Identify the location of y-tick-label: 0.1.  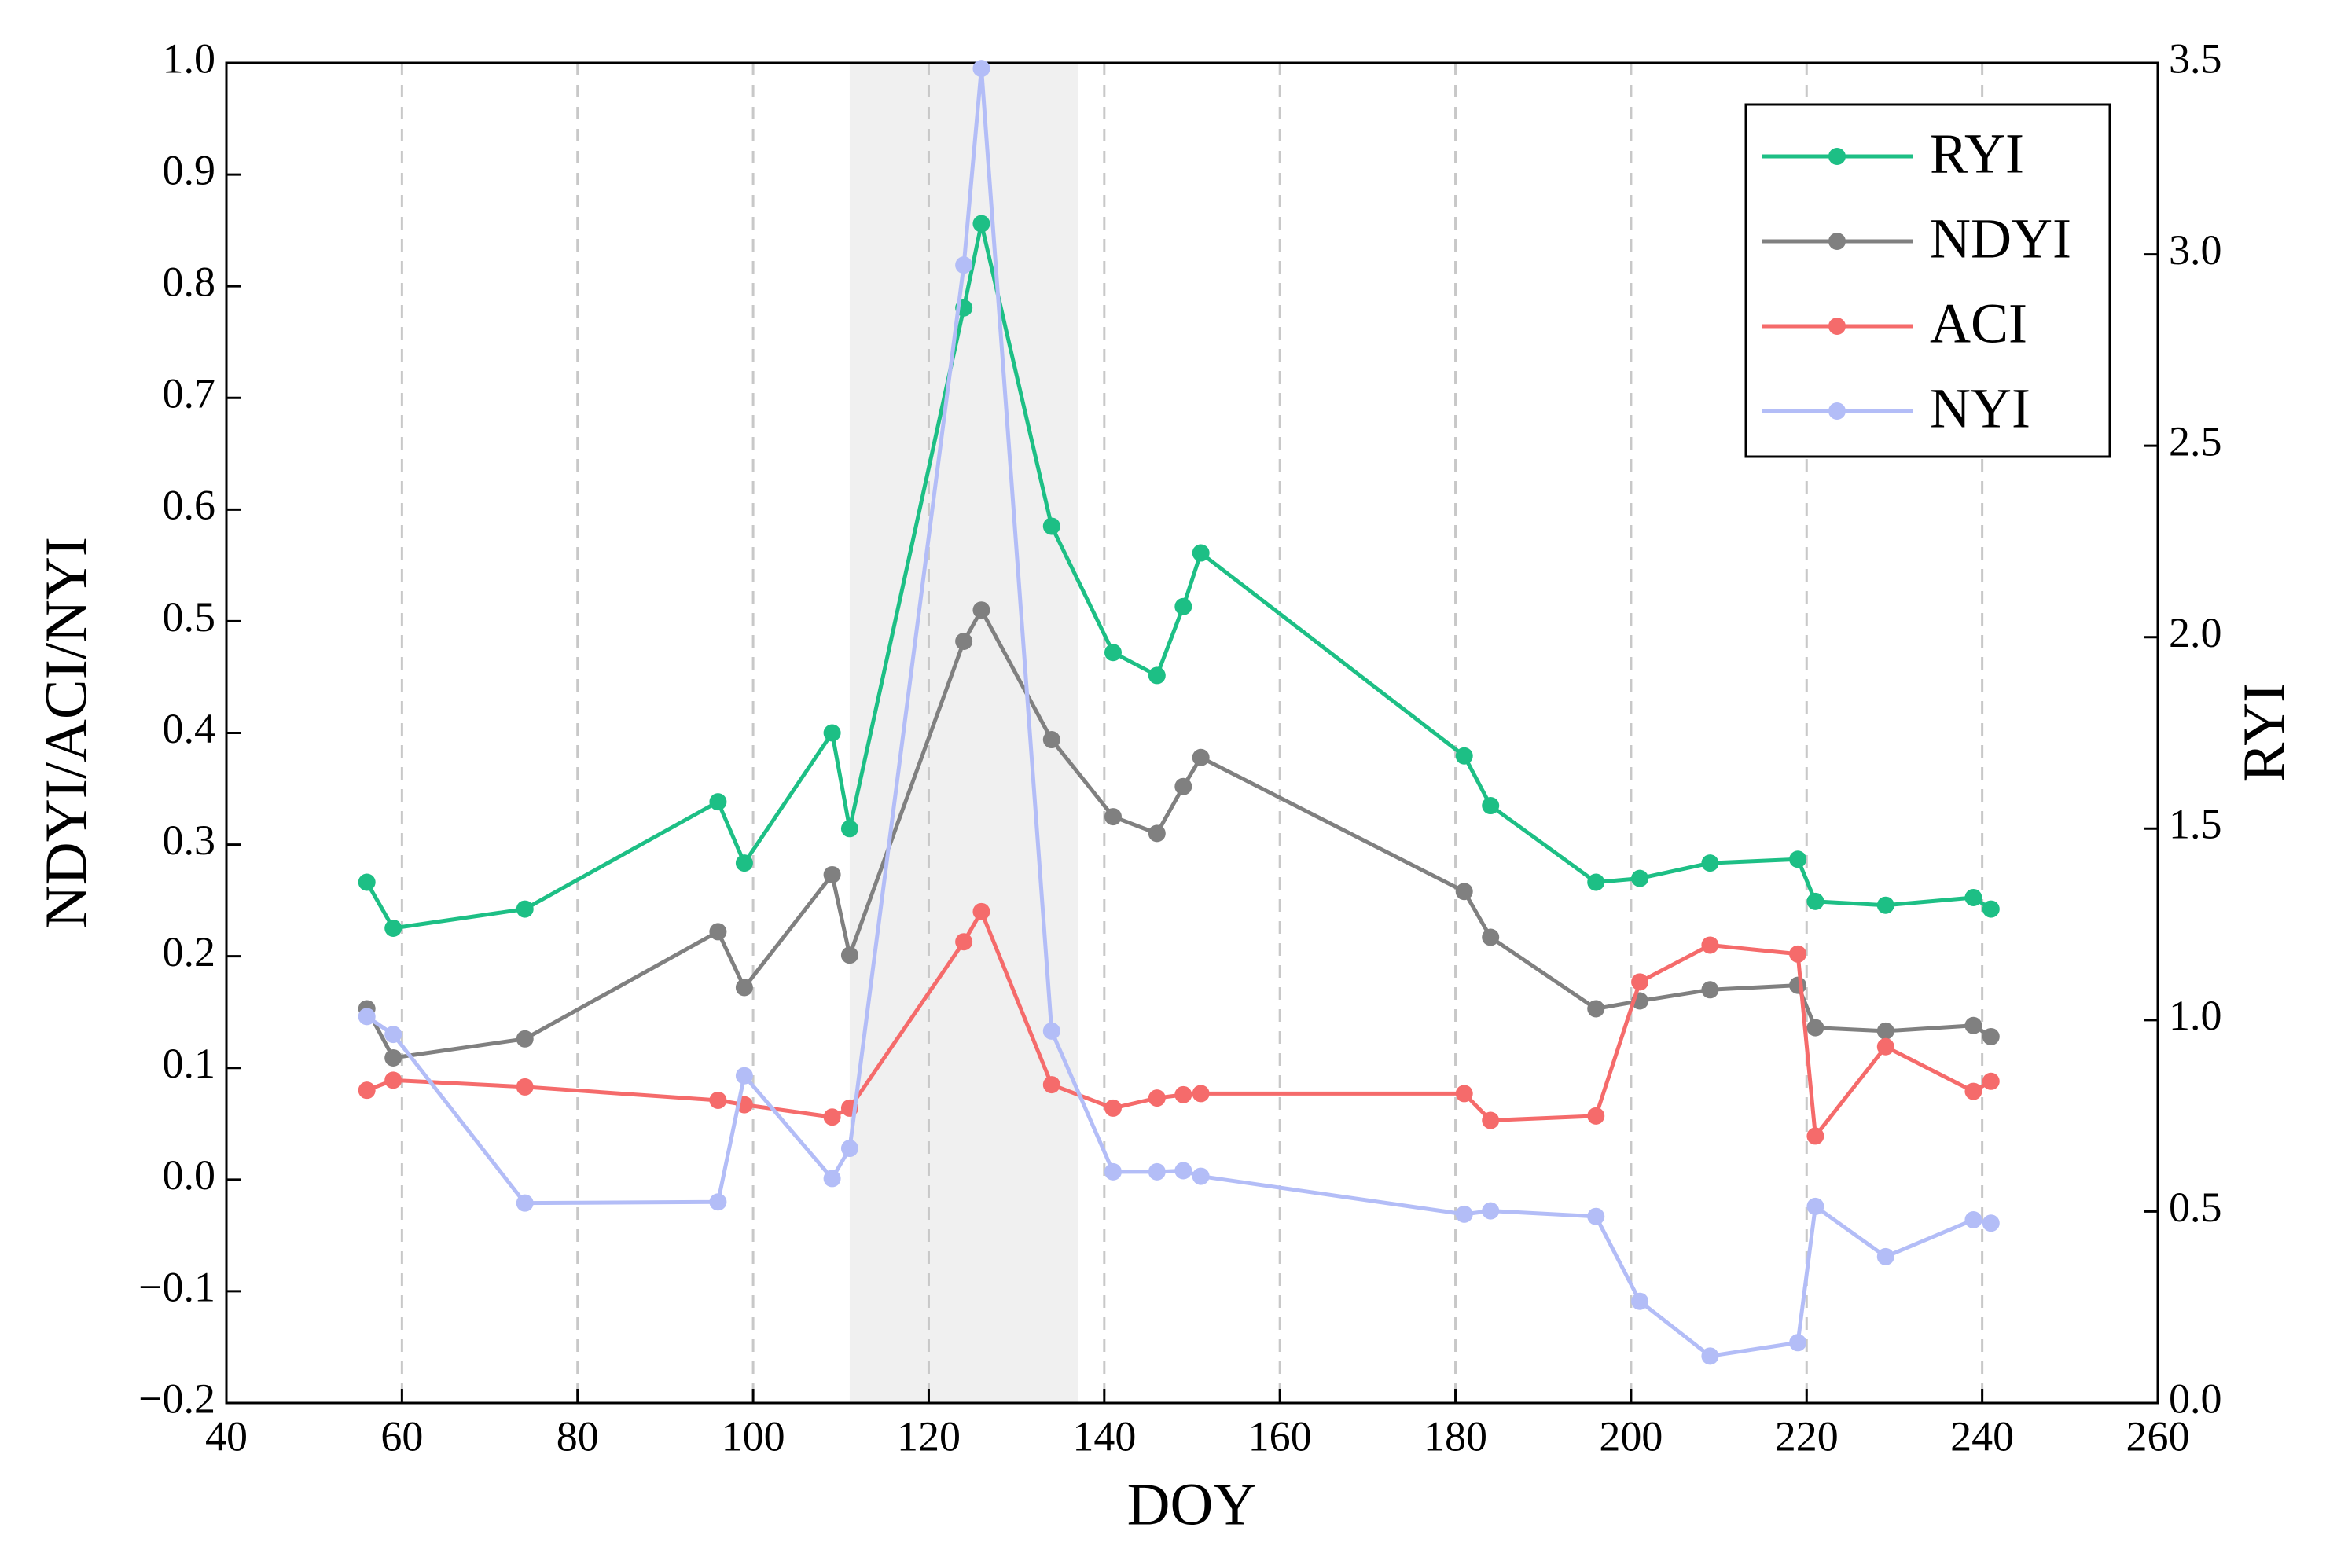
(189, 1063).